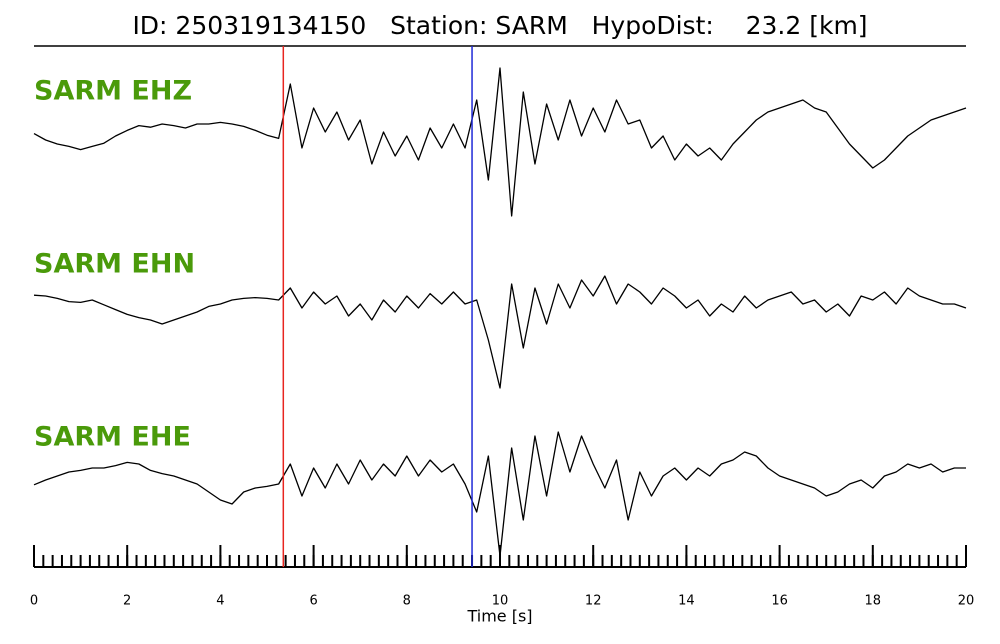 Image resolution: width=1000 pixels, height=644 pixels. What do you see at coordinates (686, 601) in the screenshot?
I see `x-tick-label: 14` at bounding box center [686, 601].